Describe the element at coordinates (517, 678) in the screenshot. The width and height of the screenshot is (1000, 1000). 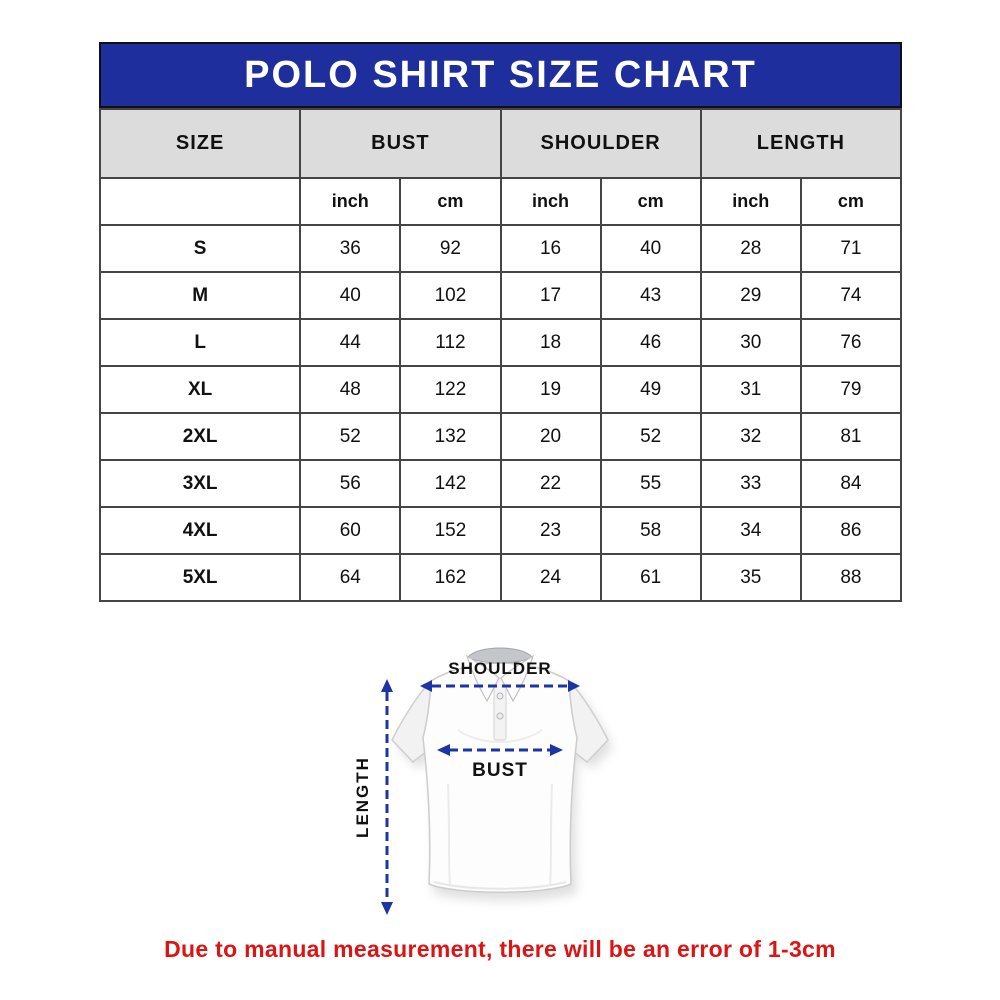
I see `collar-flap-right` at that location.